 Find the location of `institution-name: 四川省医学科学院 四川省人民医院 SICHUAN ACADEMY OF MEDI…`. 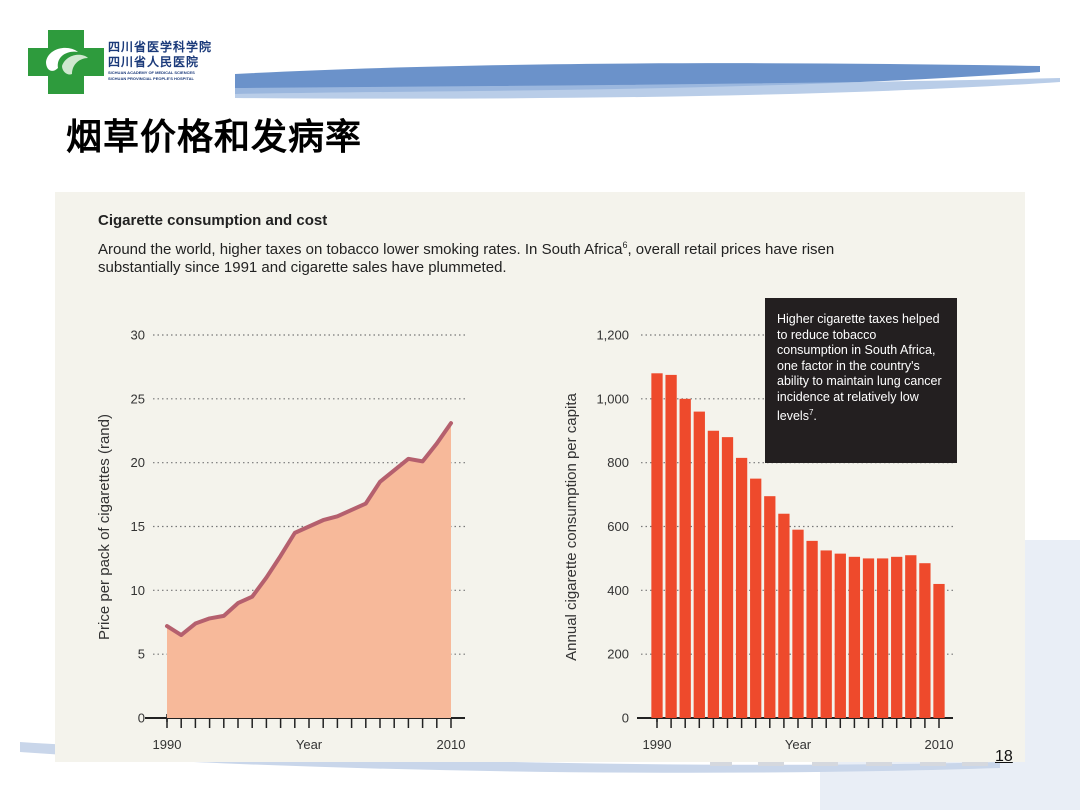

institution-name: 四川省医学科学院 四川省人民医院 SICHUAN ACADEMY OF MEDI… is located at coordinates (173, 61).